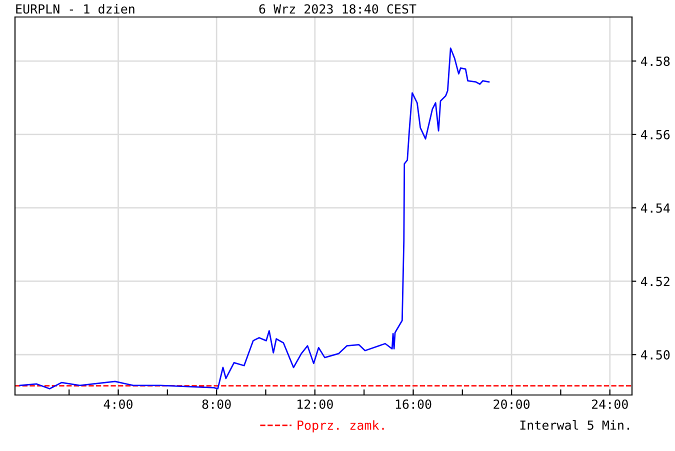 The image size is (675, 451). What do you see at coordinates (75, 9) in the screenshot?
I see `chart-title: EURPLN - 1 dzien` at bounding box center [75, 9].